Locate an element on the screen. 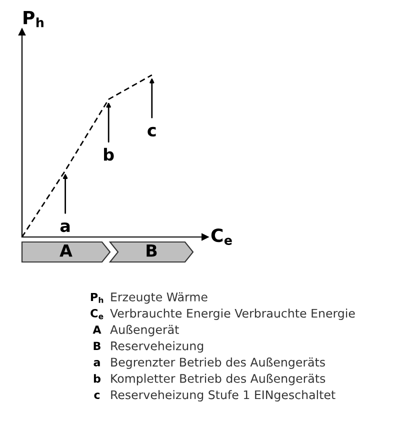 Image resolution: width=406 pixels, height=435 pixels. text: Kompletter Betrieb des Außengeräts is located at coordinates (218, 380).